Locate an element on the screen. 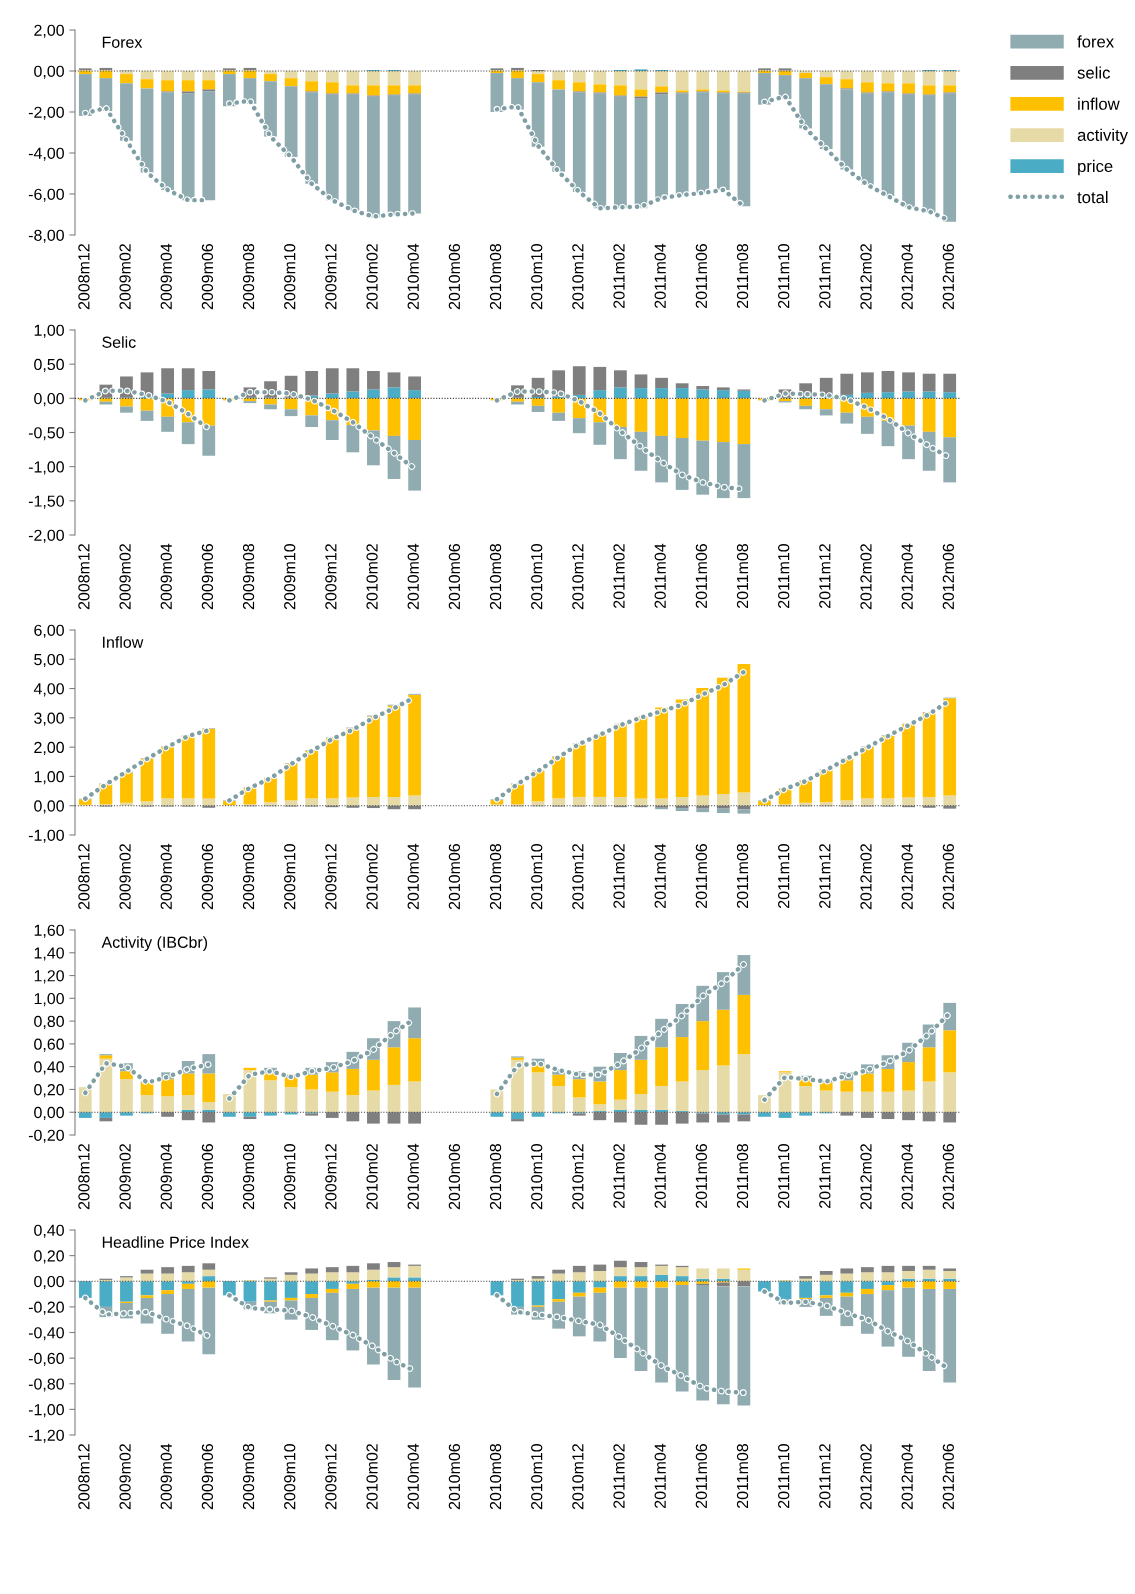 The width and height of the screenshot is (1135, 1594). y-tick-label: -1,50 is located at coordinates (46, 502).